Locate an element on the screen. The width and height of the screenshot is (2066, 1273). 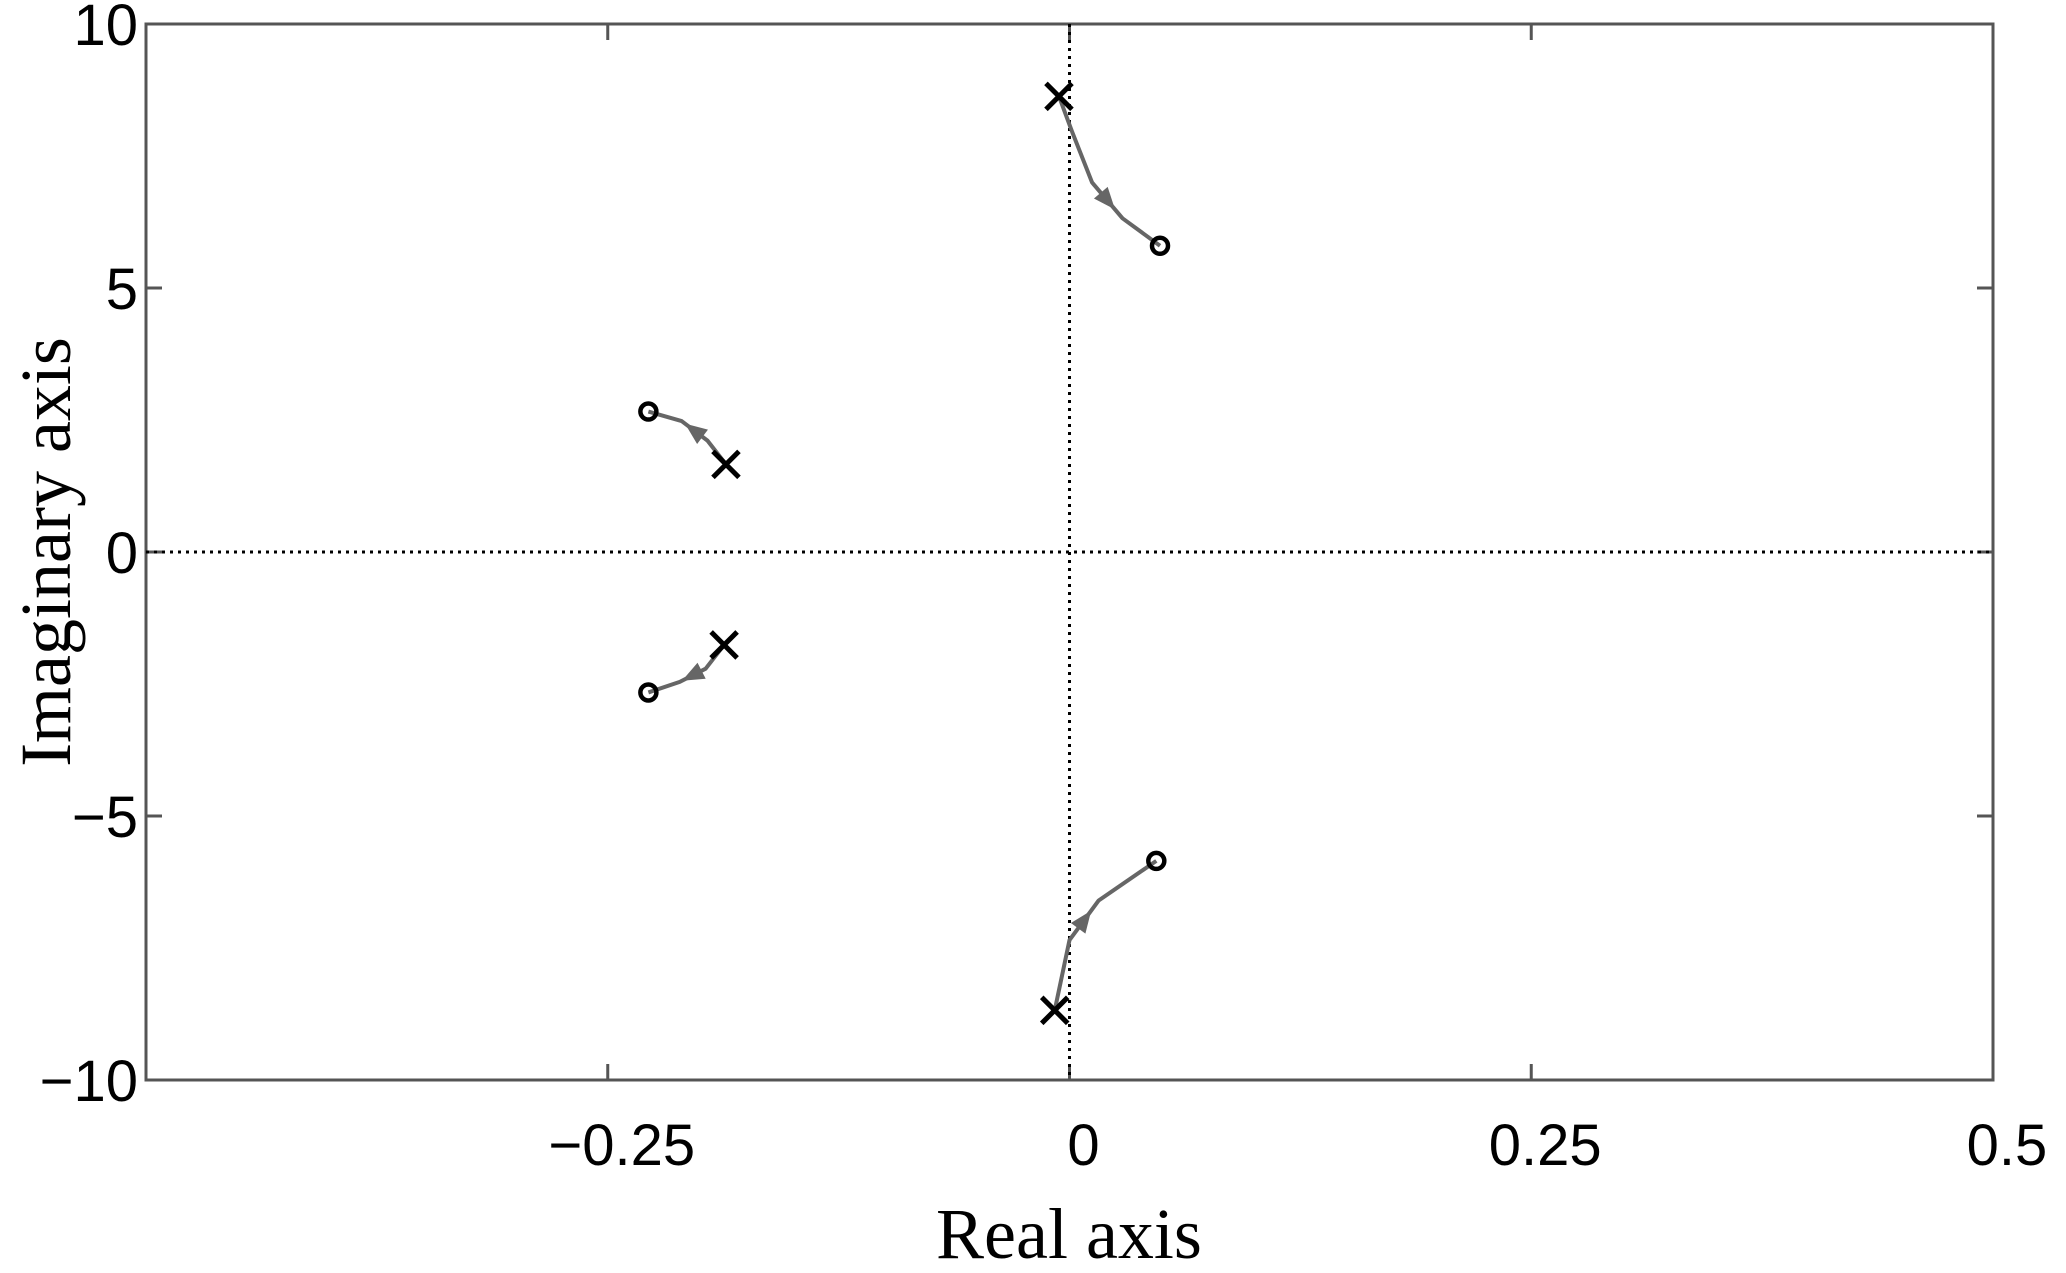
x-tick-label: −0.25 is located at coordinates (621, 1145).